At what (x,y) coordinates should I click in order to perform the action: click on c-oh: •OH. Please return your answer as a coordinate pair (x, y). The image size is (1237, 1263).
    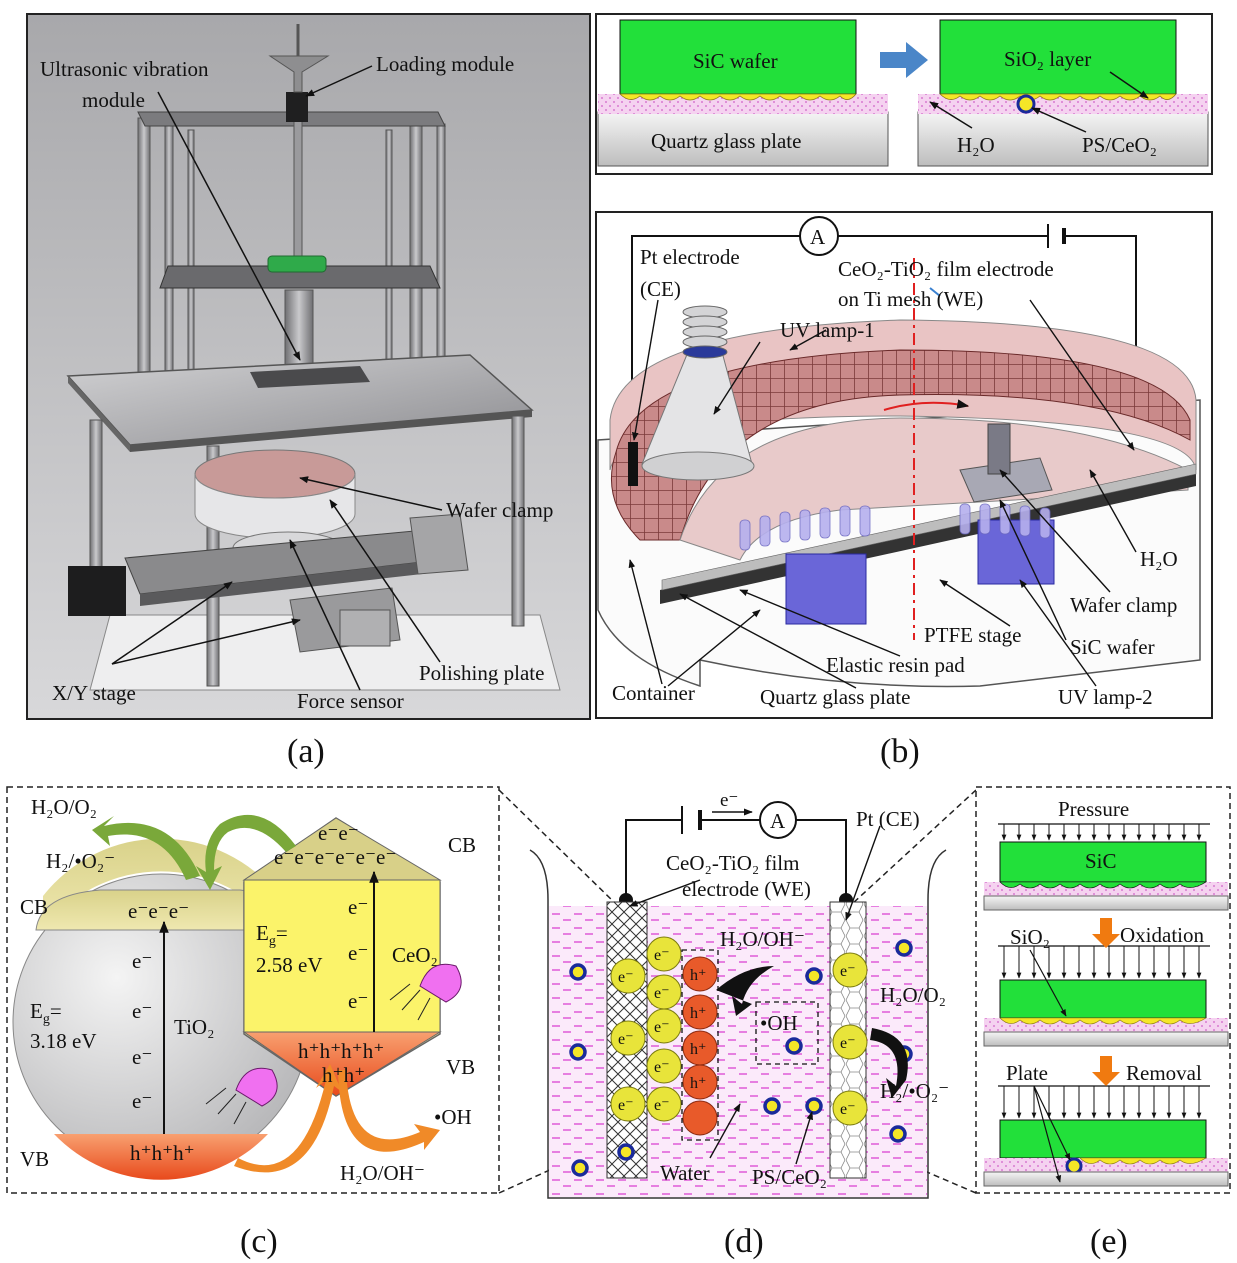
    Looking at the image, I should click on (453, 1117).